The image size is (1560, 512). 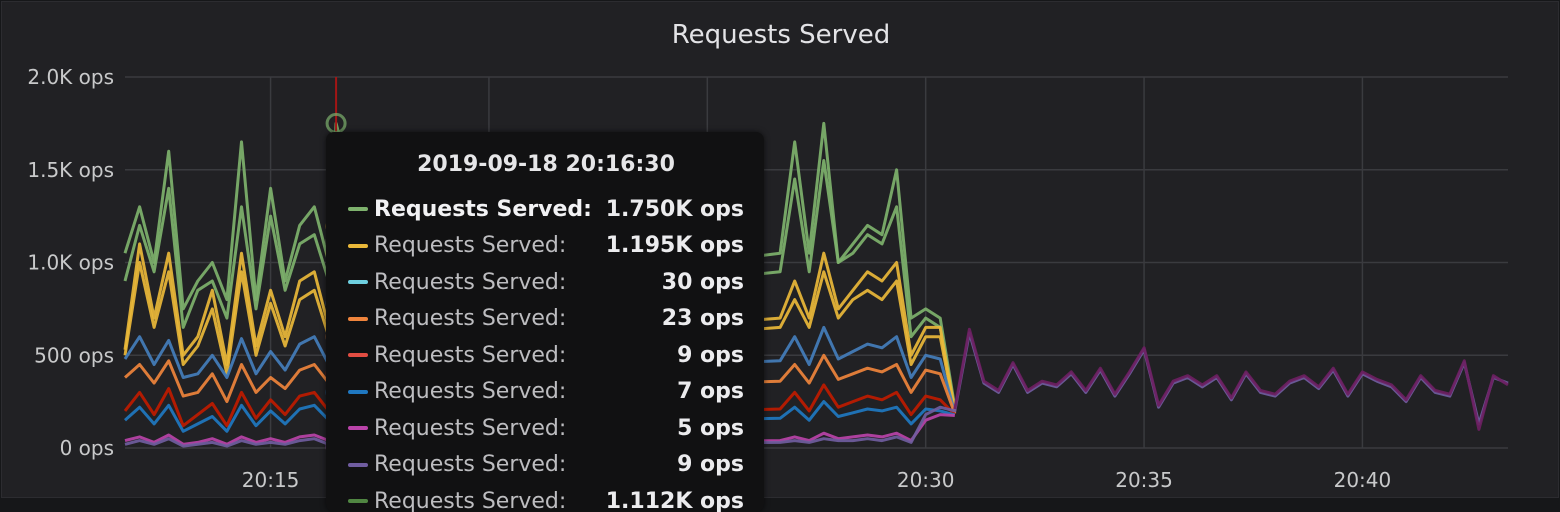 What do you see at coordinates (1363, 480) in the screenshot?
I see `x-tick-label: 20:40` at bounding box center [1363, 480].